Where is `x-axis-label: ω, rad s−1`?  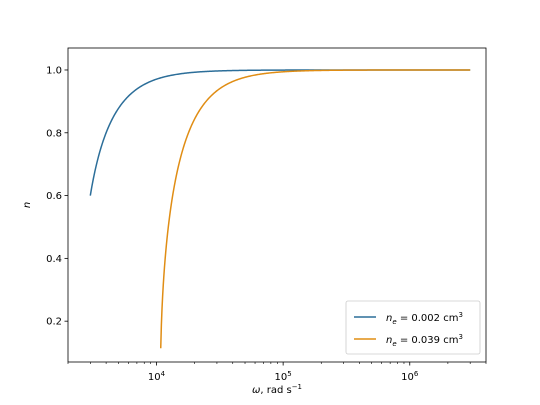
x-axis-label: ω, rad s−1 is located at coordinates (277, 389).